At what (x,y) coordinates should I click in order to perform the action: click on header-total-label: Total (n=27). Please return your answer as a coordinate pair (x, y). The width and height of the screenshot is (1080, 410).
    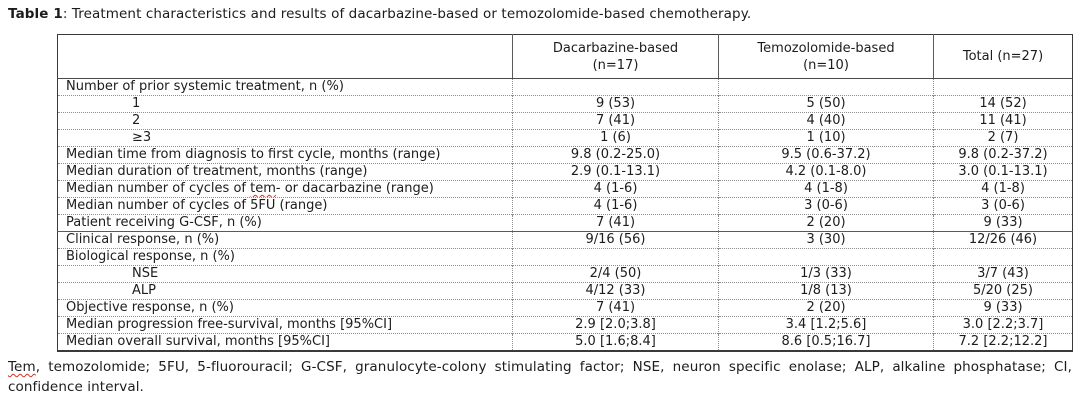
    Looking at the image, I should click on (1003, 56).